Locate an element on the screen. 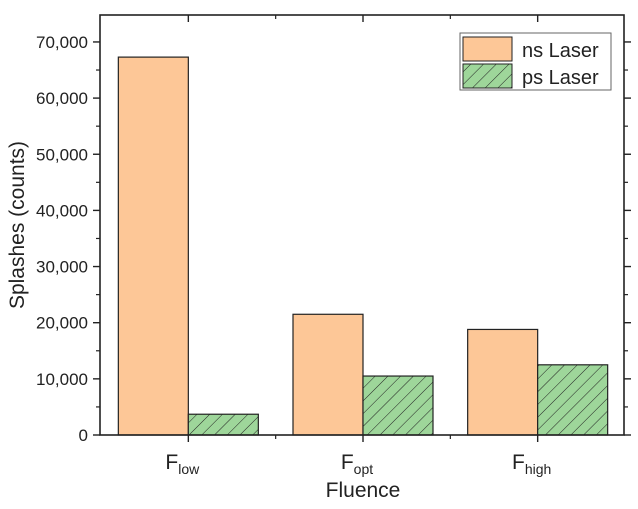 The width and height of the screenshot is (638, 509). bar-ps-opt is located at coordinates (398, 405).